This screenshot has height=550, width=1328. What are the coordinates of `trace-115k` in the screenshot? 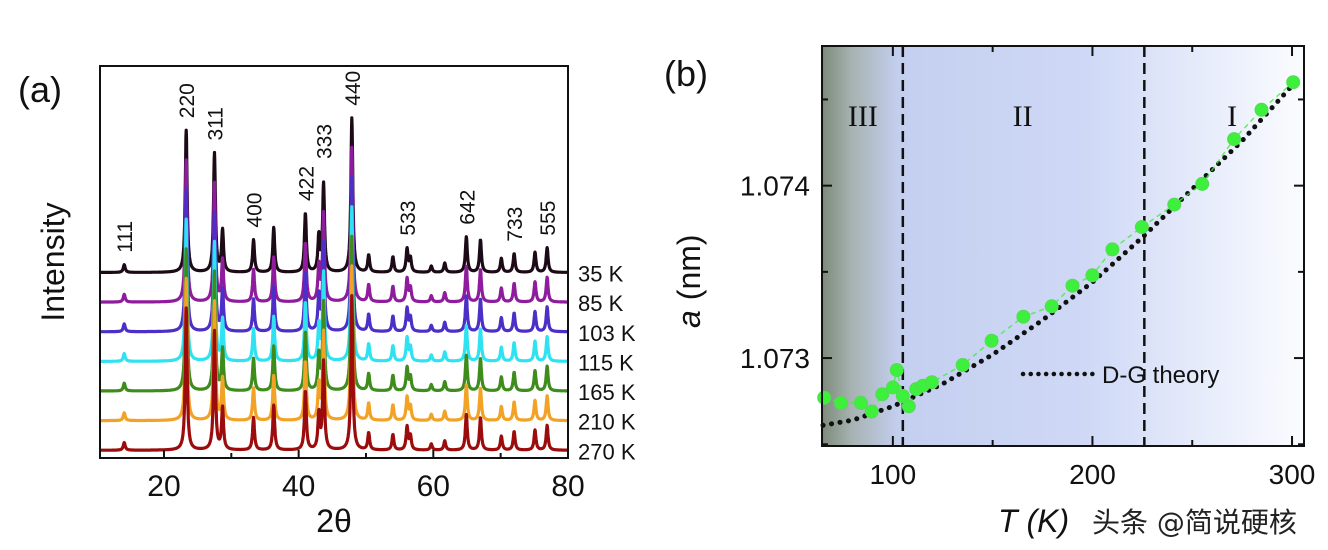 It's located at (334, 284).